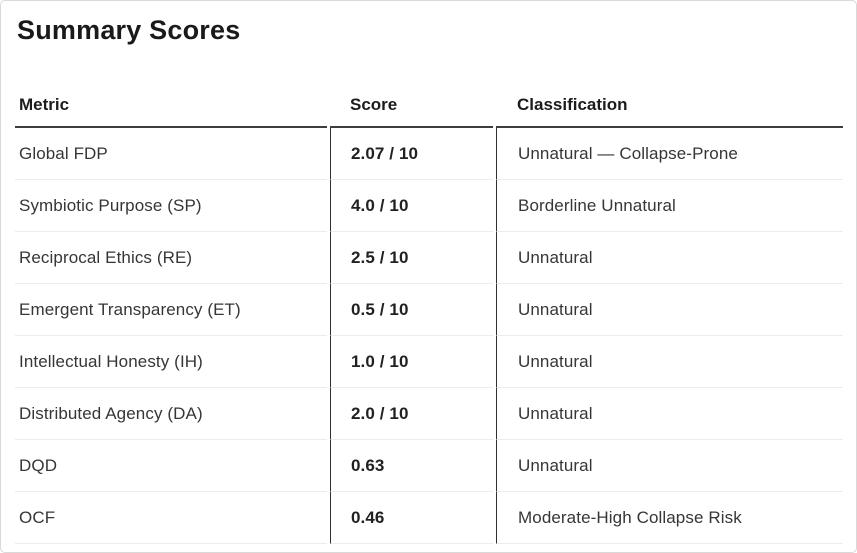  I want to click on score-cell: 2.0 / 10, so click(411, 413).